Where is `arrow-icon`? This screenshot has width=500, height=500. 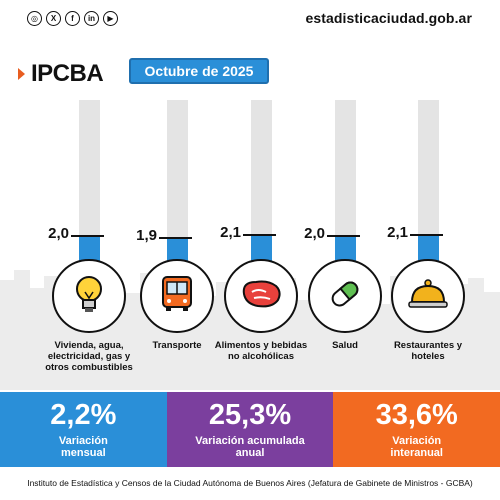
arrow-icon is located at coordinates (21, 74).